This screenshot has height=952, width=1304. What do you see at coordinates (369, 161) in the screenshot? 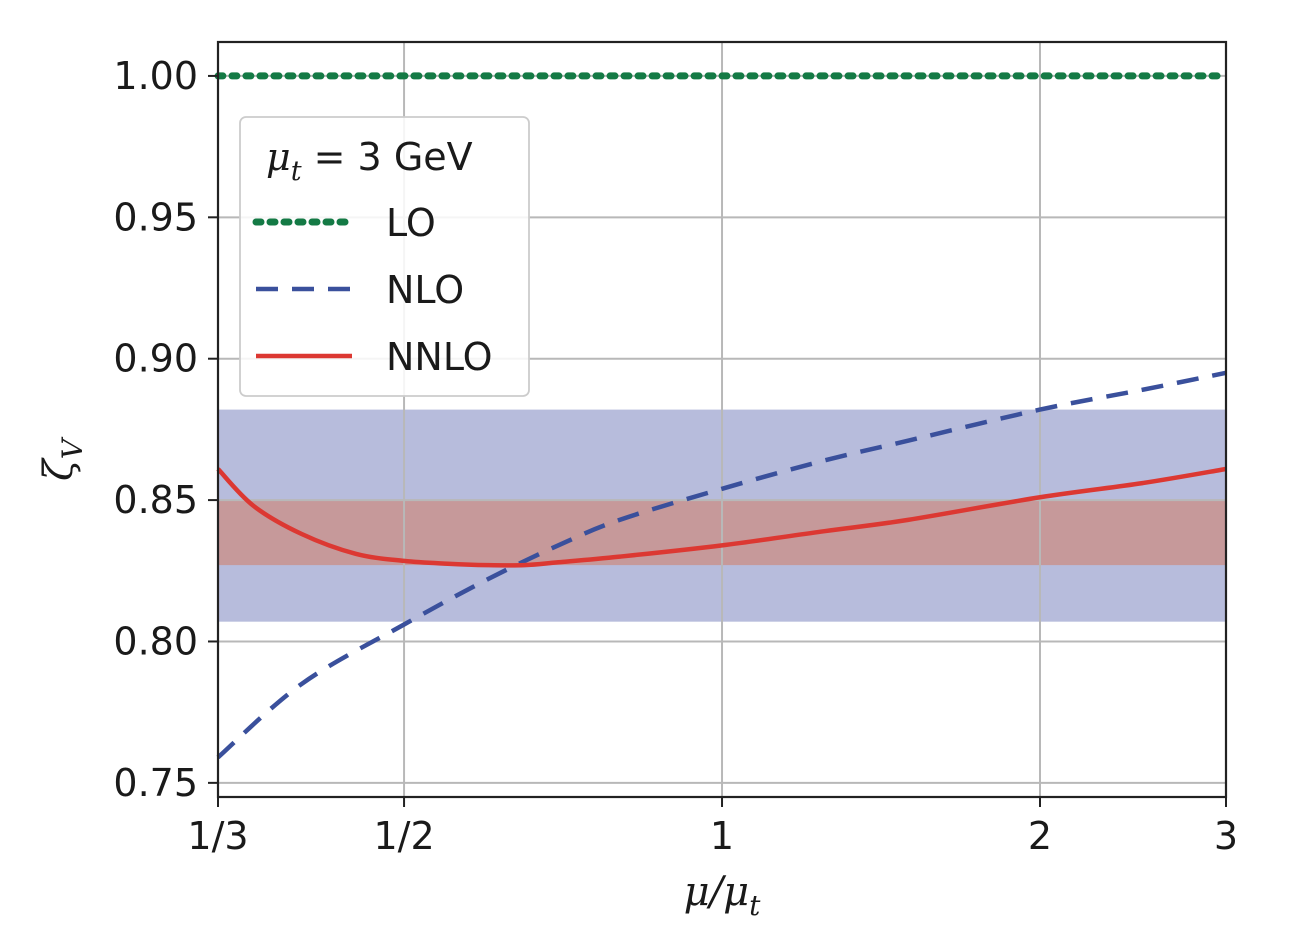
I see `legend-title: μt = 3 GeV` at bounding box center [369, 161].